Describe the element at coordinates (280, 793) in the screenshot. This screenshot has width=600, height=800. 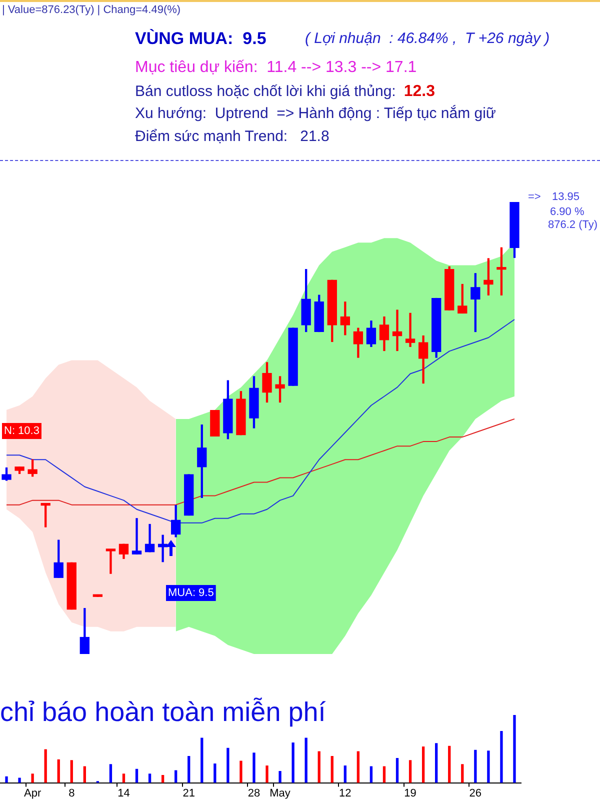
I see `x-tick-label: May` at that location.